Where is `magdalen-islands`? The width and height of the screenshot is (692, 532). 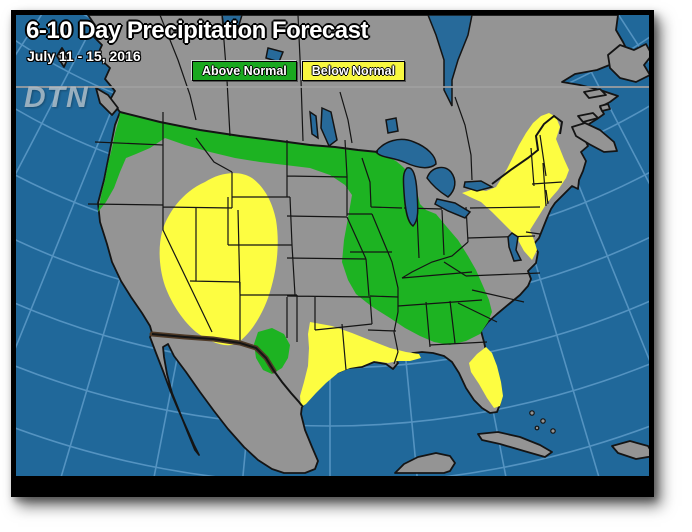
magdalen-islands is located at coordinates (605, 107).